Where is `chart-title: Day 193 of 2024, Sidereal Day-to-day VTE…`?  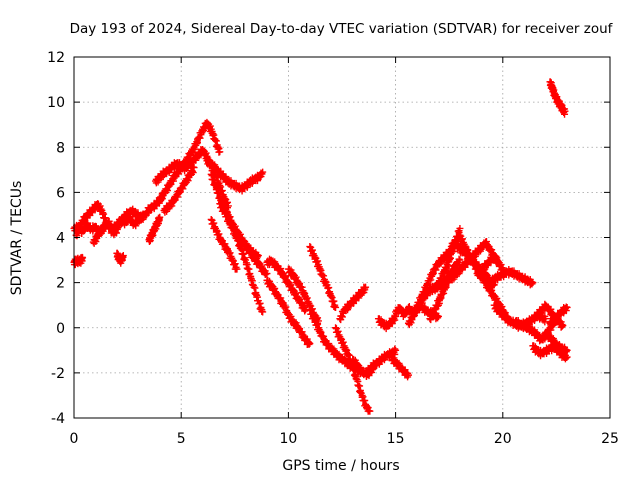
chart-title: Day 193 of 2024, Sidereal Day-to-day VTE… is located at coordinates (342, 29).